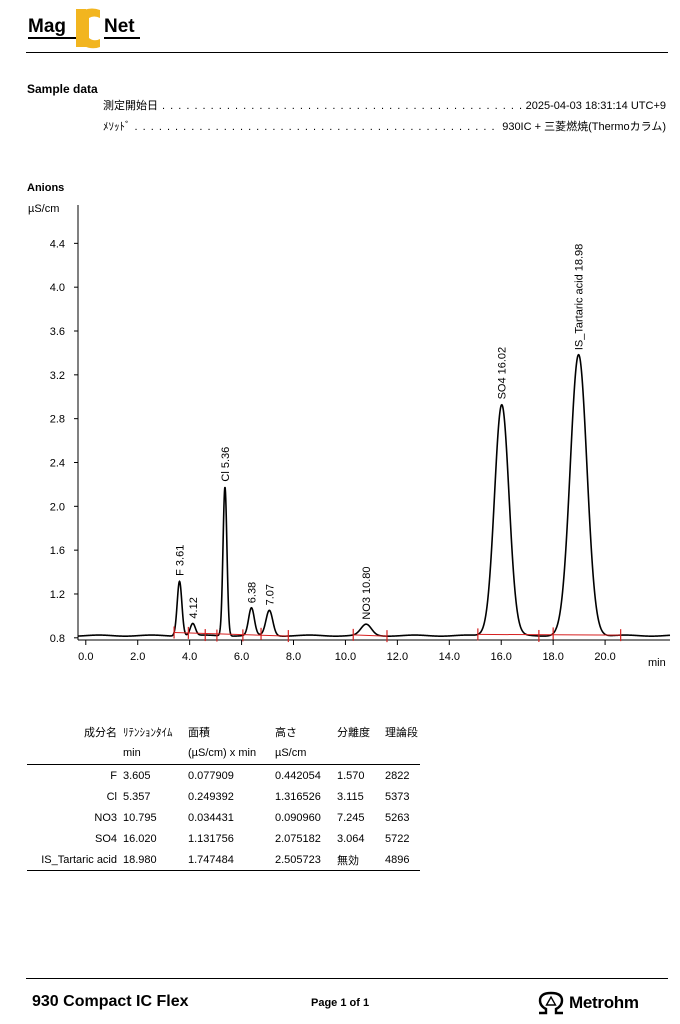 The width and height of the screenshot is (680, 1024). What do you see at coordinates (57, 507) in the screenshot?
I see `y-tick-label: 2.0` at bounding box center [57, 507].